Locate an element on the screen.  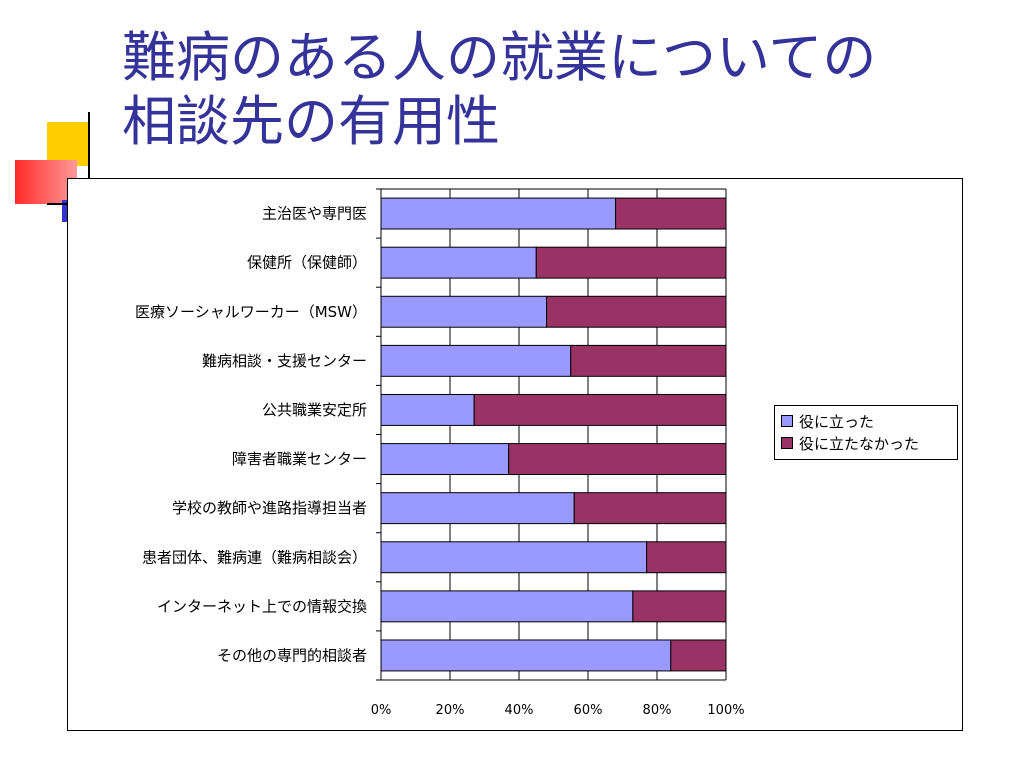
x-tick-label: 40% is located at coordinates (519, 710).